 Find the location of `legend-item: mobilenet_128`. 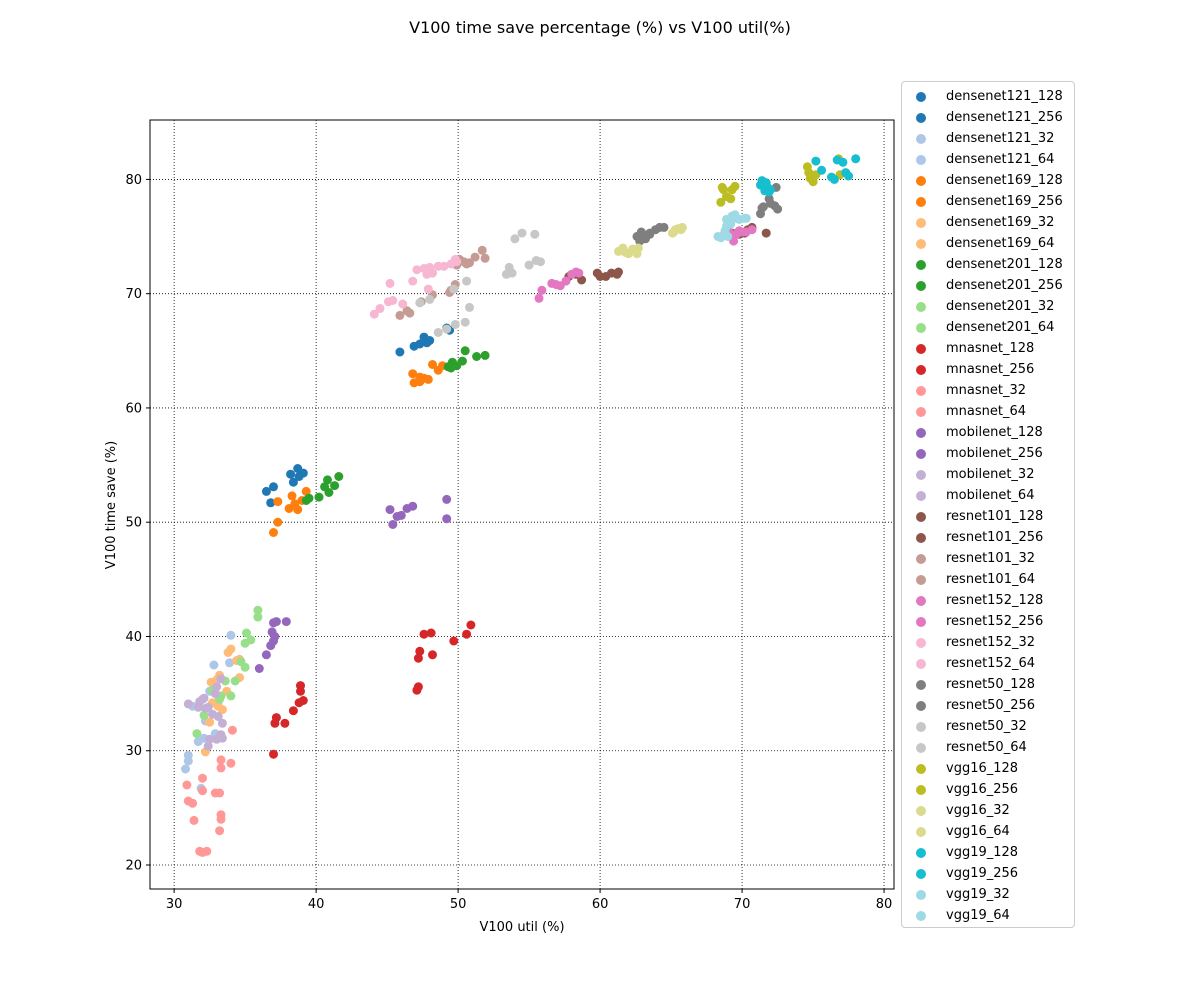

legend-item: mobilenet_128 is located at coordinates (988, 432).